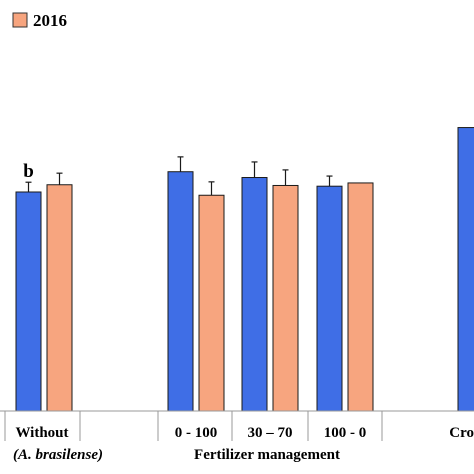  I want to click on x-tick-label-1: 0 - 100, so click(196, 433).